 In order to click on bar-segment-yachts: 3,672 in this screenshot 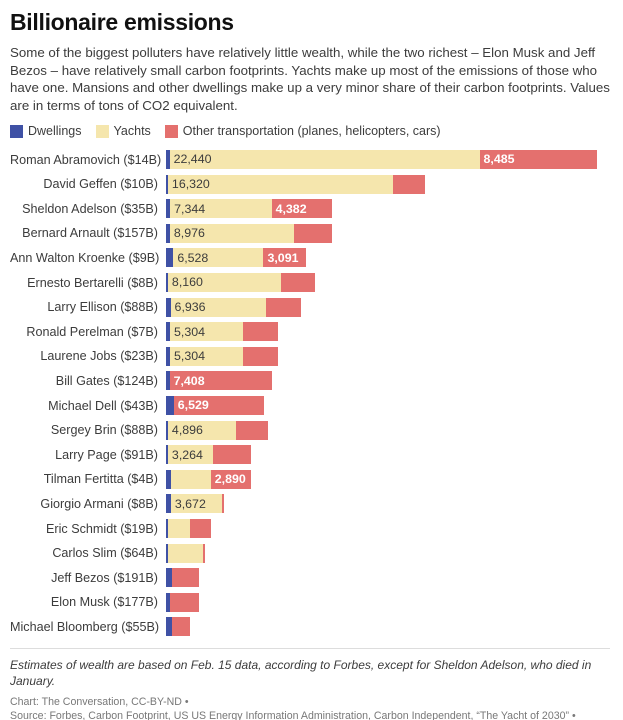, I will do `click(196, 504)`.